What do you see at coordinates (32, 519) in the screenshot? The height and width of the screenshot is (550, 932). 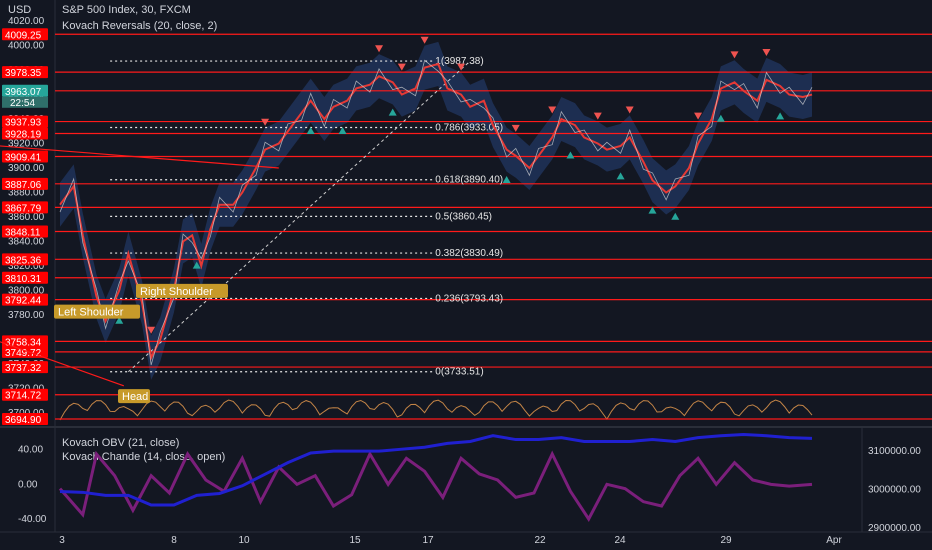 I see `sub-tick-label: -40.00` at bounding box center [32, 519].